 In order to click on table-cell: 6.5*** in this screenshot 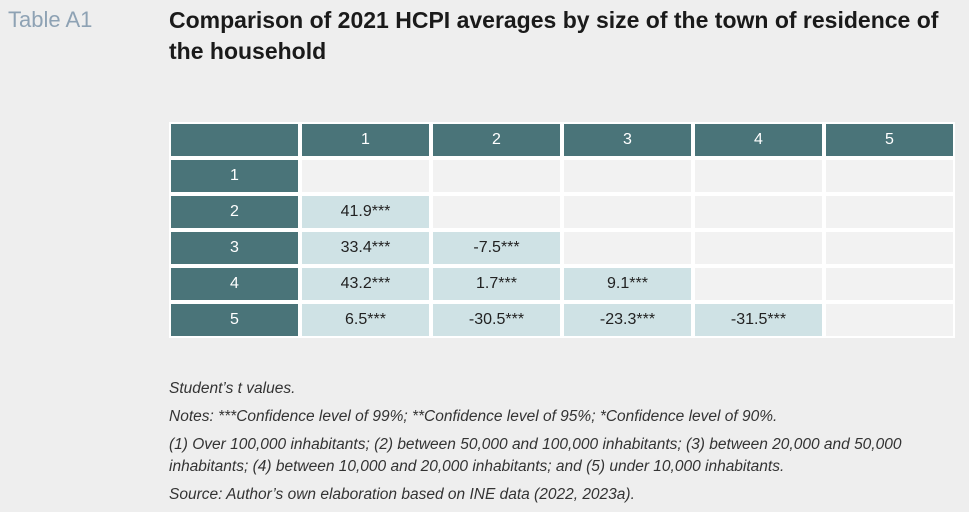, I will do `click(365, 320)`.